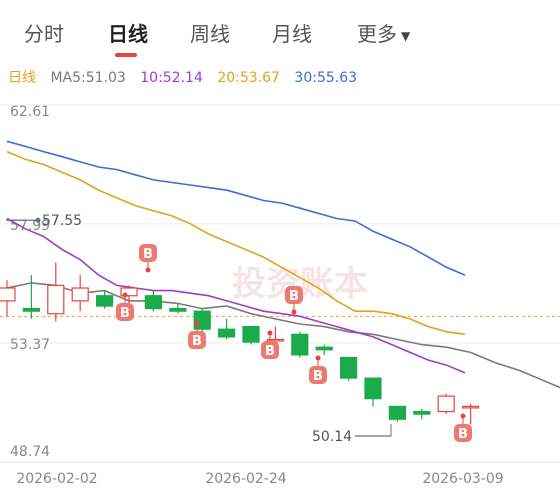 The image size is (560, 500). Describe the element at coordinates (377, 34) in the screenshot. I see `tab-more-label: 更多` at that location.